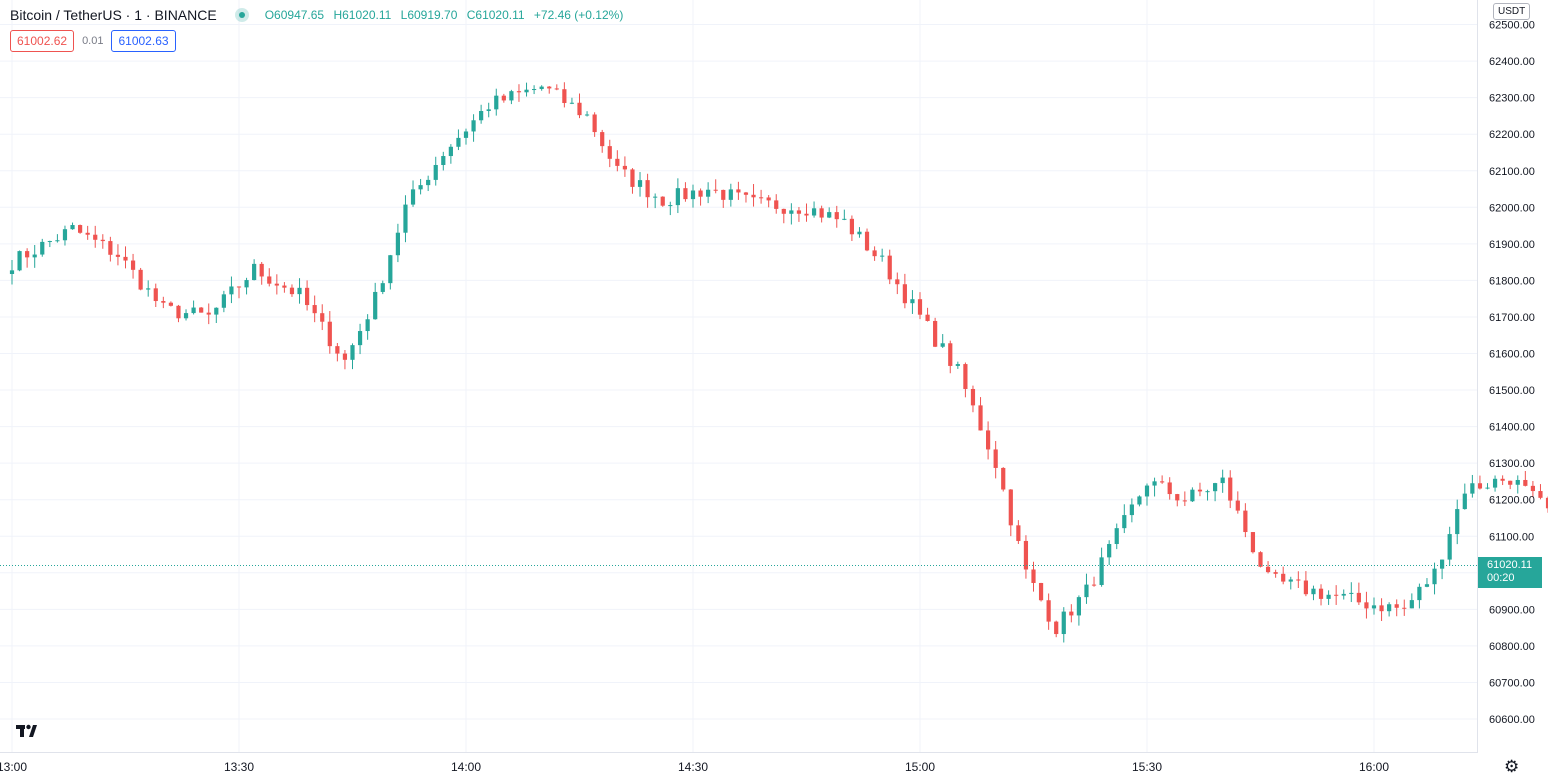 The width and height of the screenshot is (1548, 782). What do you see at coordinates (1512, 281) in the screenshot?
I see `y-tick-label: 61800.00` at bounding box center [1512, 281].